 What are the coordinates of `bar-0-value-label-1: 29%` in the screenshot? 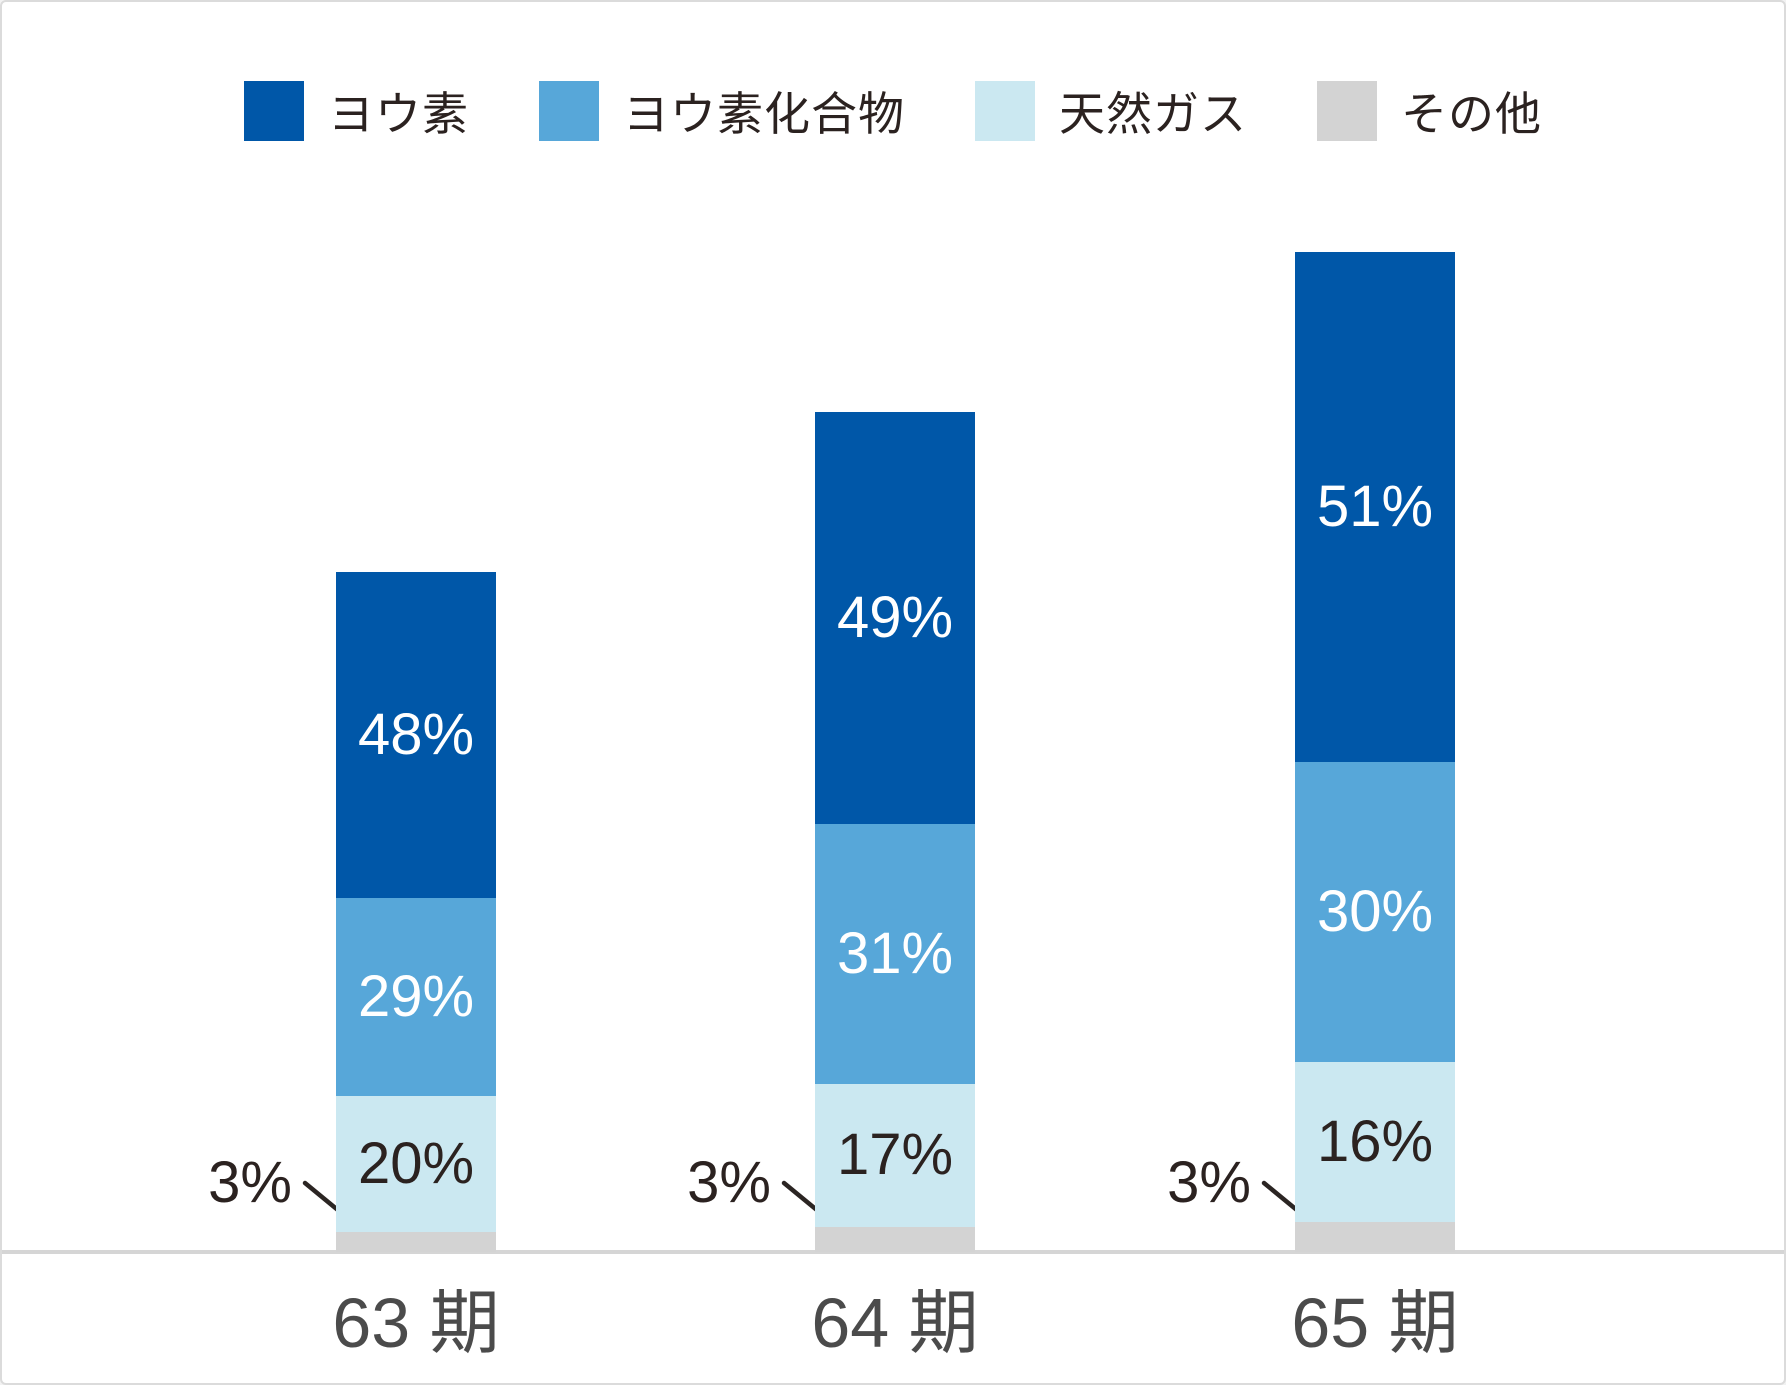 It's located at (416, 996).